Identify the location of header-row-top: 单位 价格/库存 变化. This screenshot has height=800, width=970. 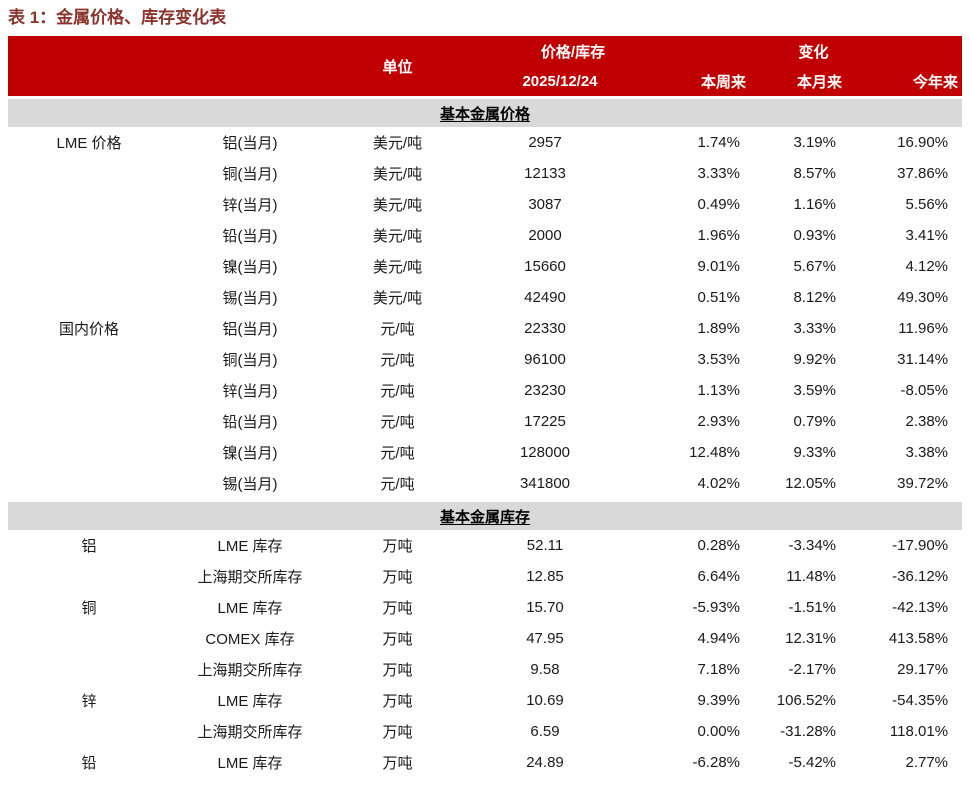
(485, 67).